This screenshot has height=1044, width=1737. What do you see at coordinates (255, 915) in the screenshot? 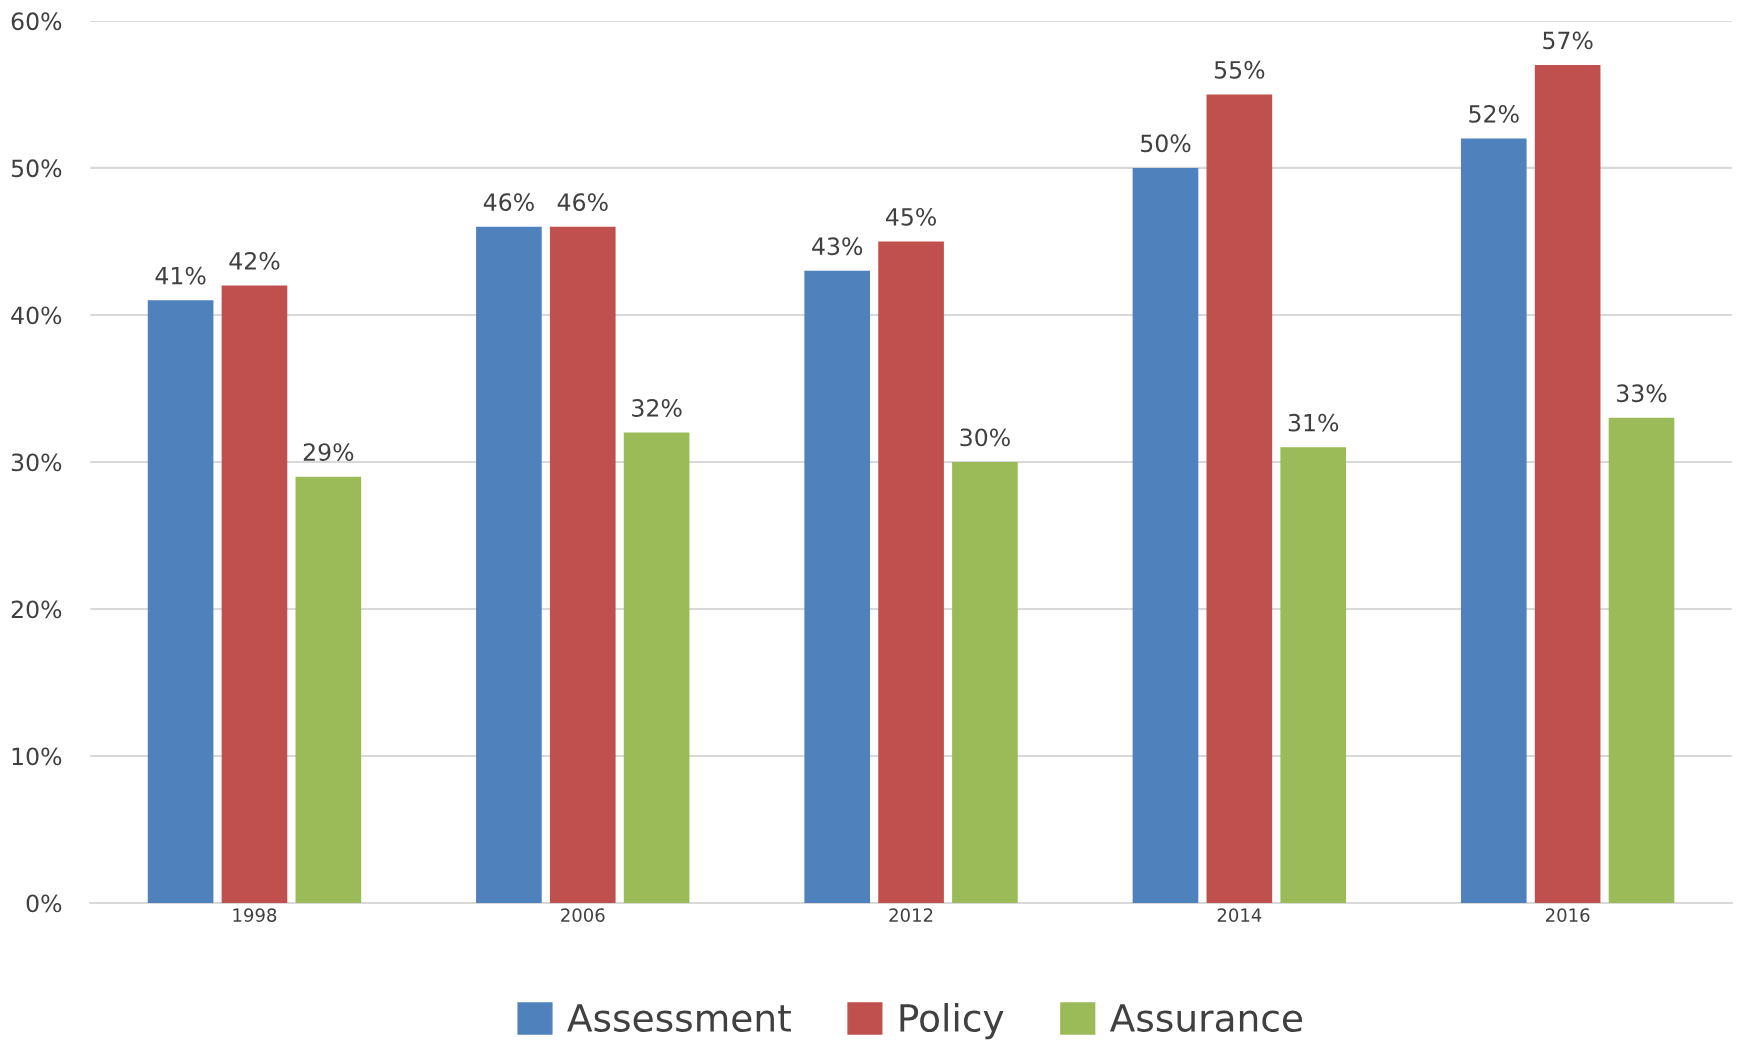
I see `x-tick-label: 1998` at bounding box center [255, 915].